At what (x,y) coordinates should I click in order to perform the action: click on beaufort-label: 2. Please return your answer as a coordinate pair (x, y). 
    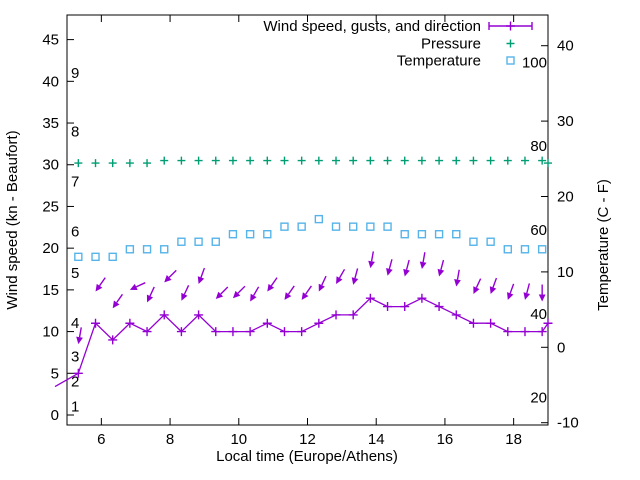
    Looking at the image, I should click on (75, 382).